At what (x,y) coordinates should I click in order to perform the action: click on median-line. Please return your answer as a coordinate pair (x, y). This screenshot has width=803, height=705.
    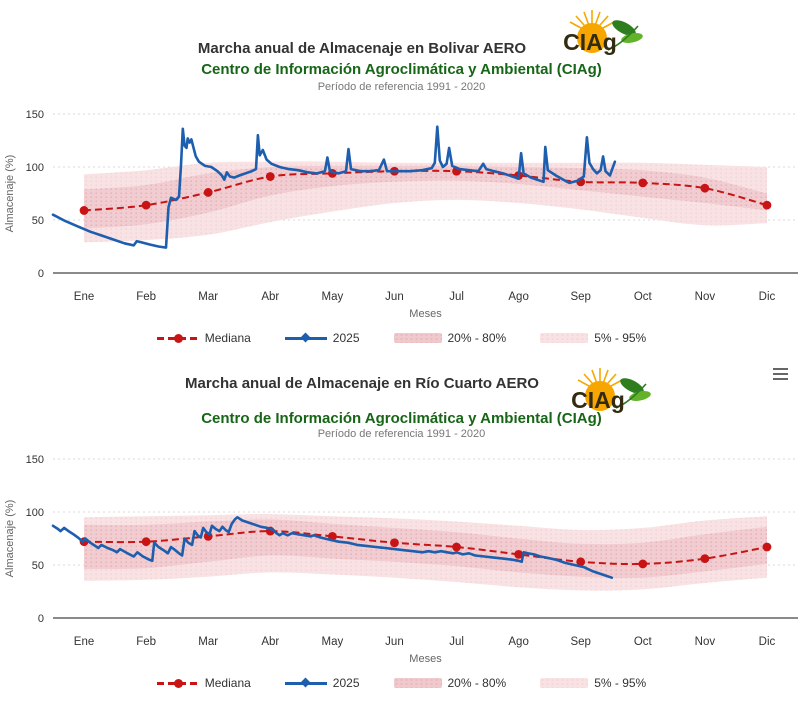
    Looking at the image, I should click on (425, 548).